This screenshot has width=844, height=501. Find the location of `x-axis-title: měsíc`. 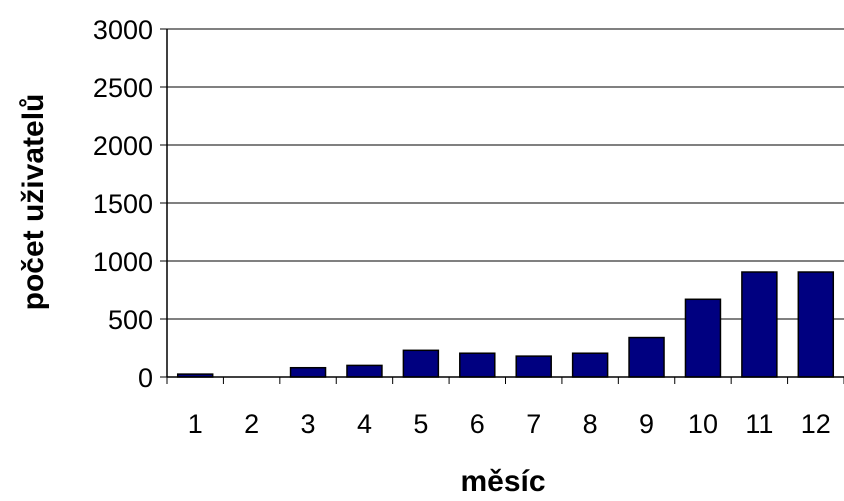

x-axis-title: měsíc is located at coordinates (502, 481).